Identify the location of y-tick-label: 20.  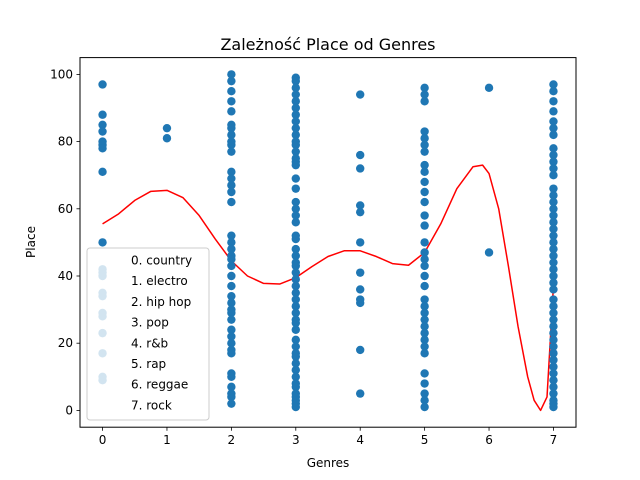
(65, 343).